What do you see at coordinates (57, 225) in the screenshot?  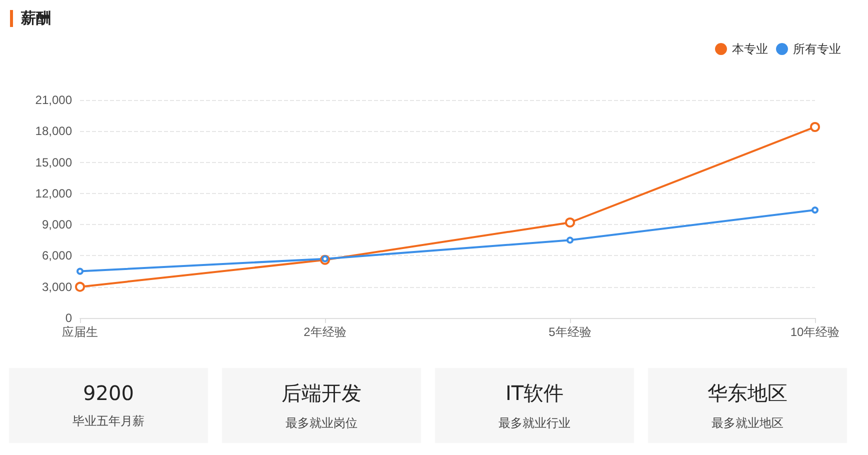 I see `y-tick-label: 9,000` at bounding box center [57, 225].